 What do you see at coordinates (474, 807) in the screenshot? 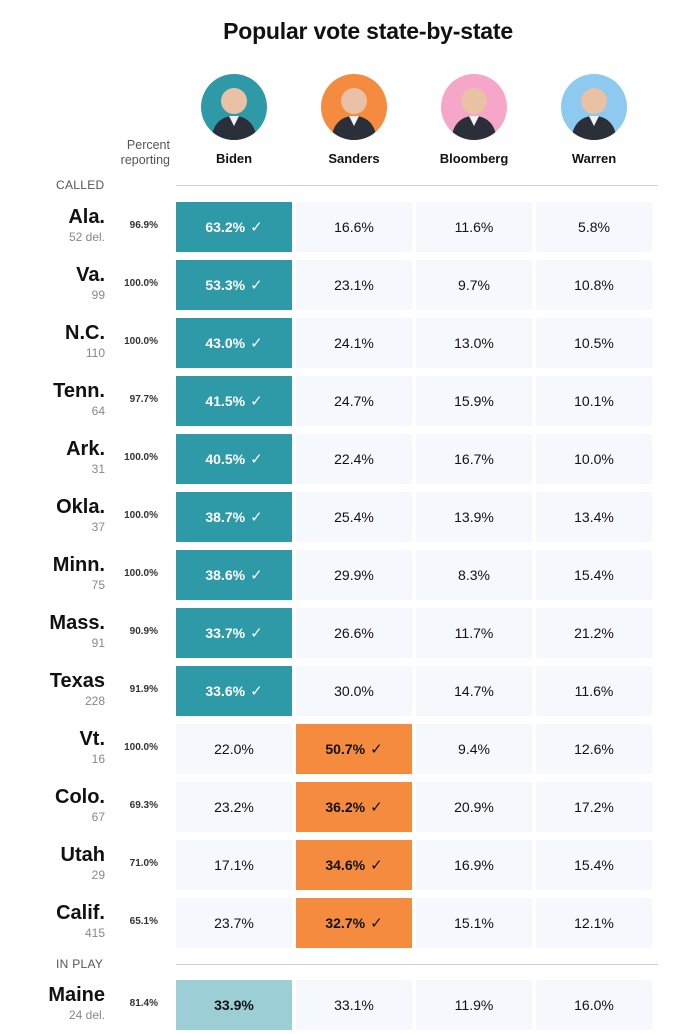
I see `vote-share: 20.9%` at bounding box center [474, 807].